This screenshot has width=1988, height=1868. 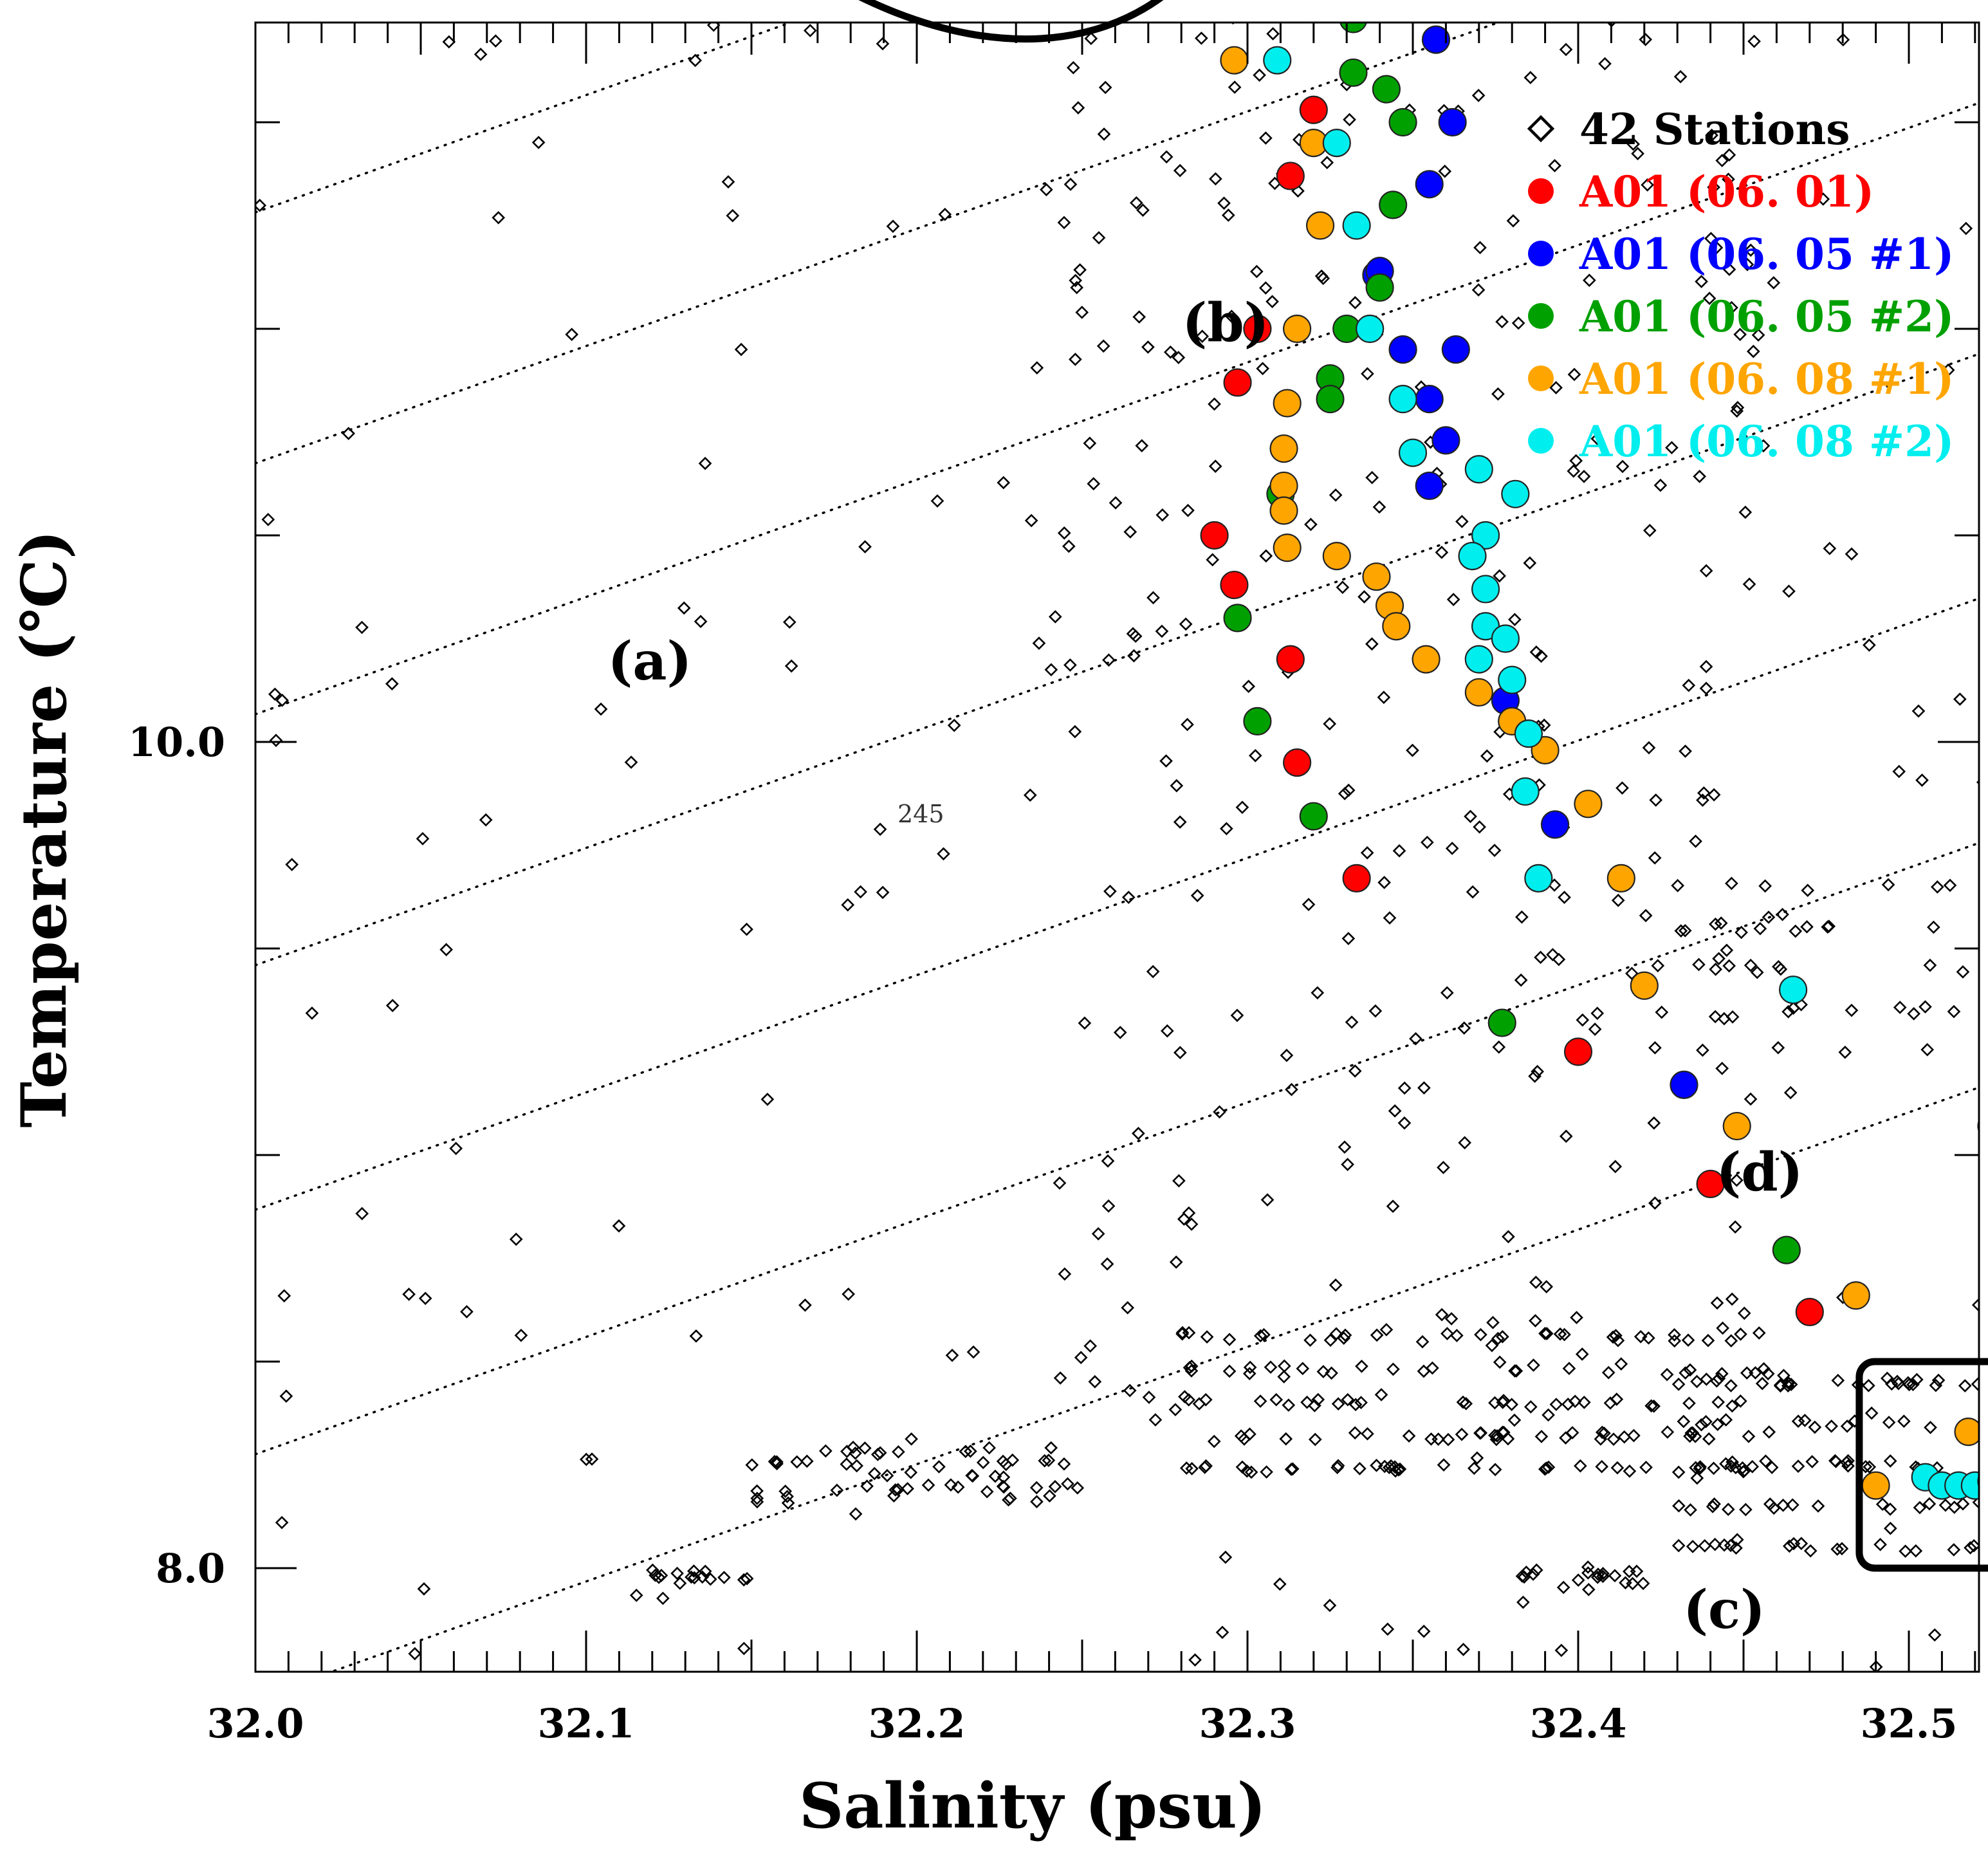 I want to click on legend-label: 42 Stations, so click(x=1714, y=129).